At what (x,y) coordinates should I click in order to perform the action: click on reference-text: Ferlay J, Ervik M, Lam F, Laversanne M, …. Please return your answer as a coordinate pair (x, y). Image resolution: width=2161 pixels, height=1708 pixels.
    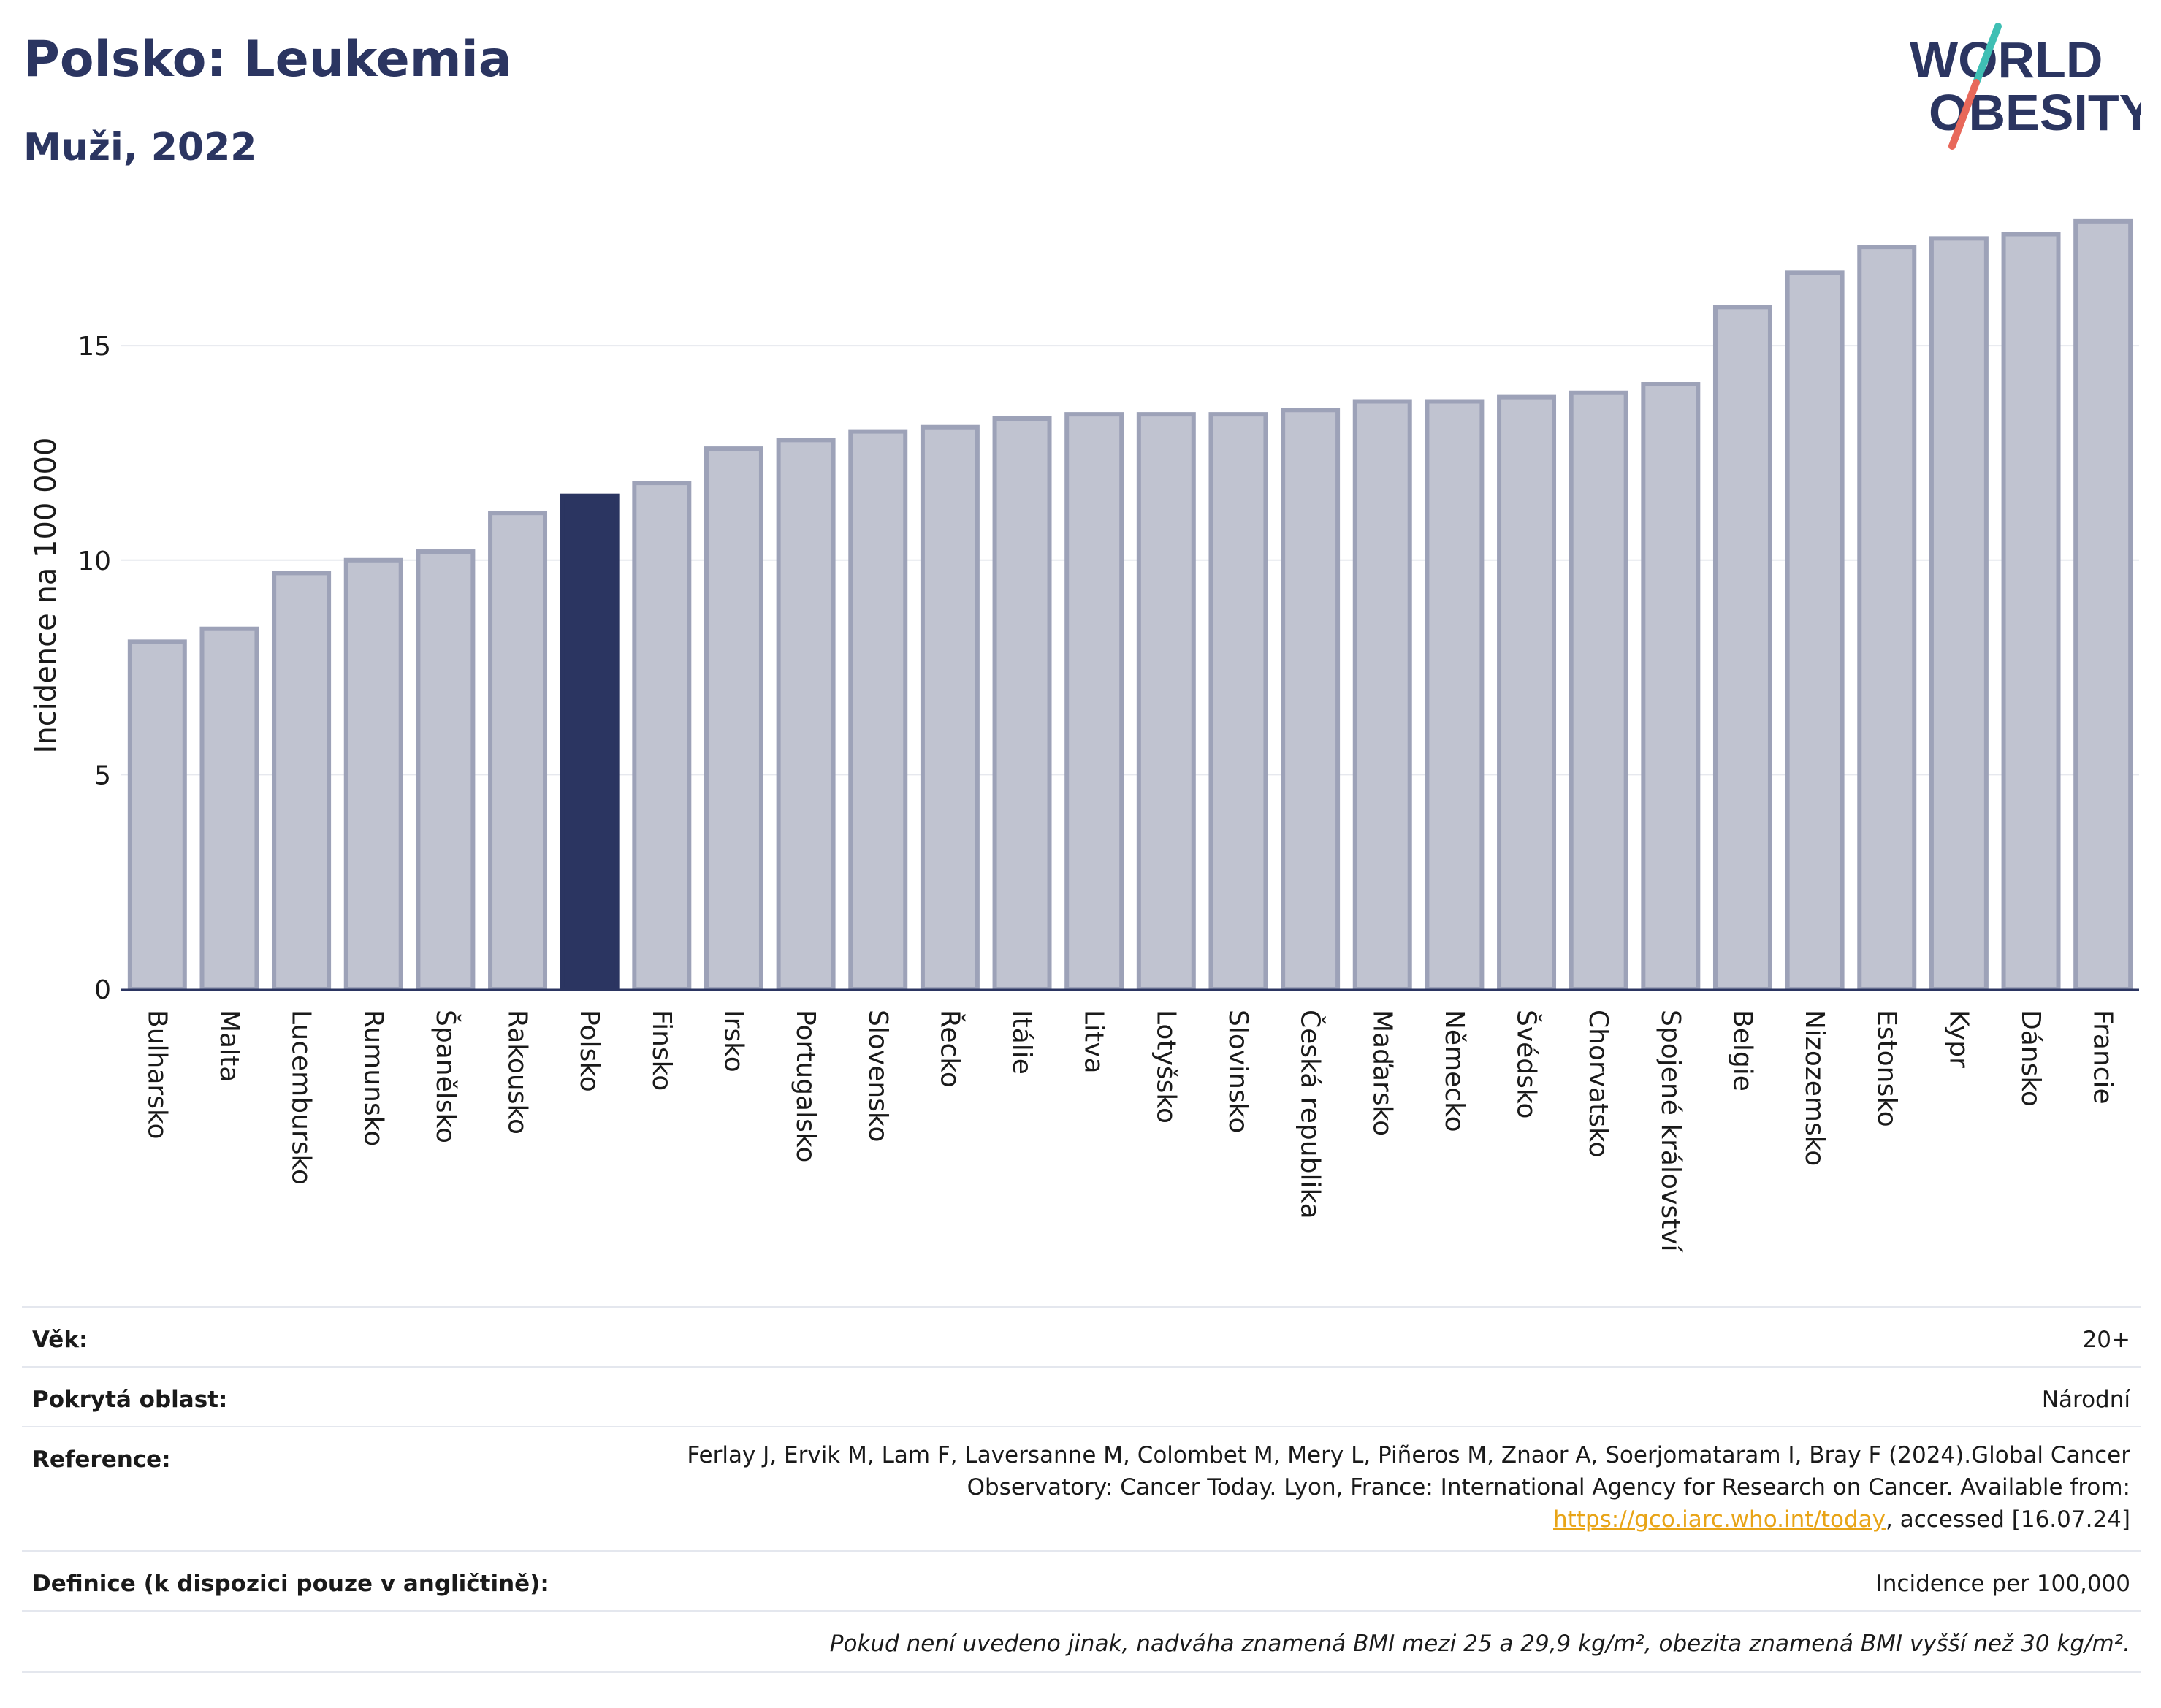
    Looking at the image, I should click on (1408, 1471).